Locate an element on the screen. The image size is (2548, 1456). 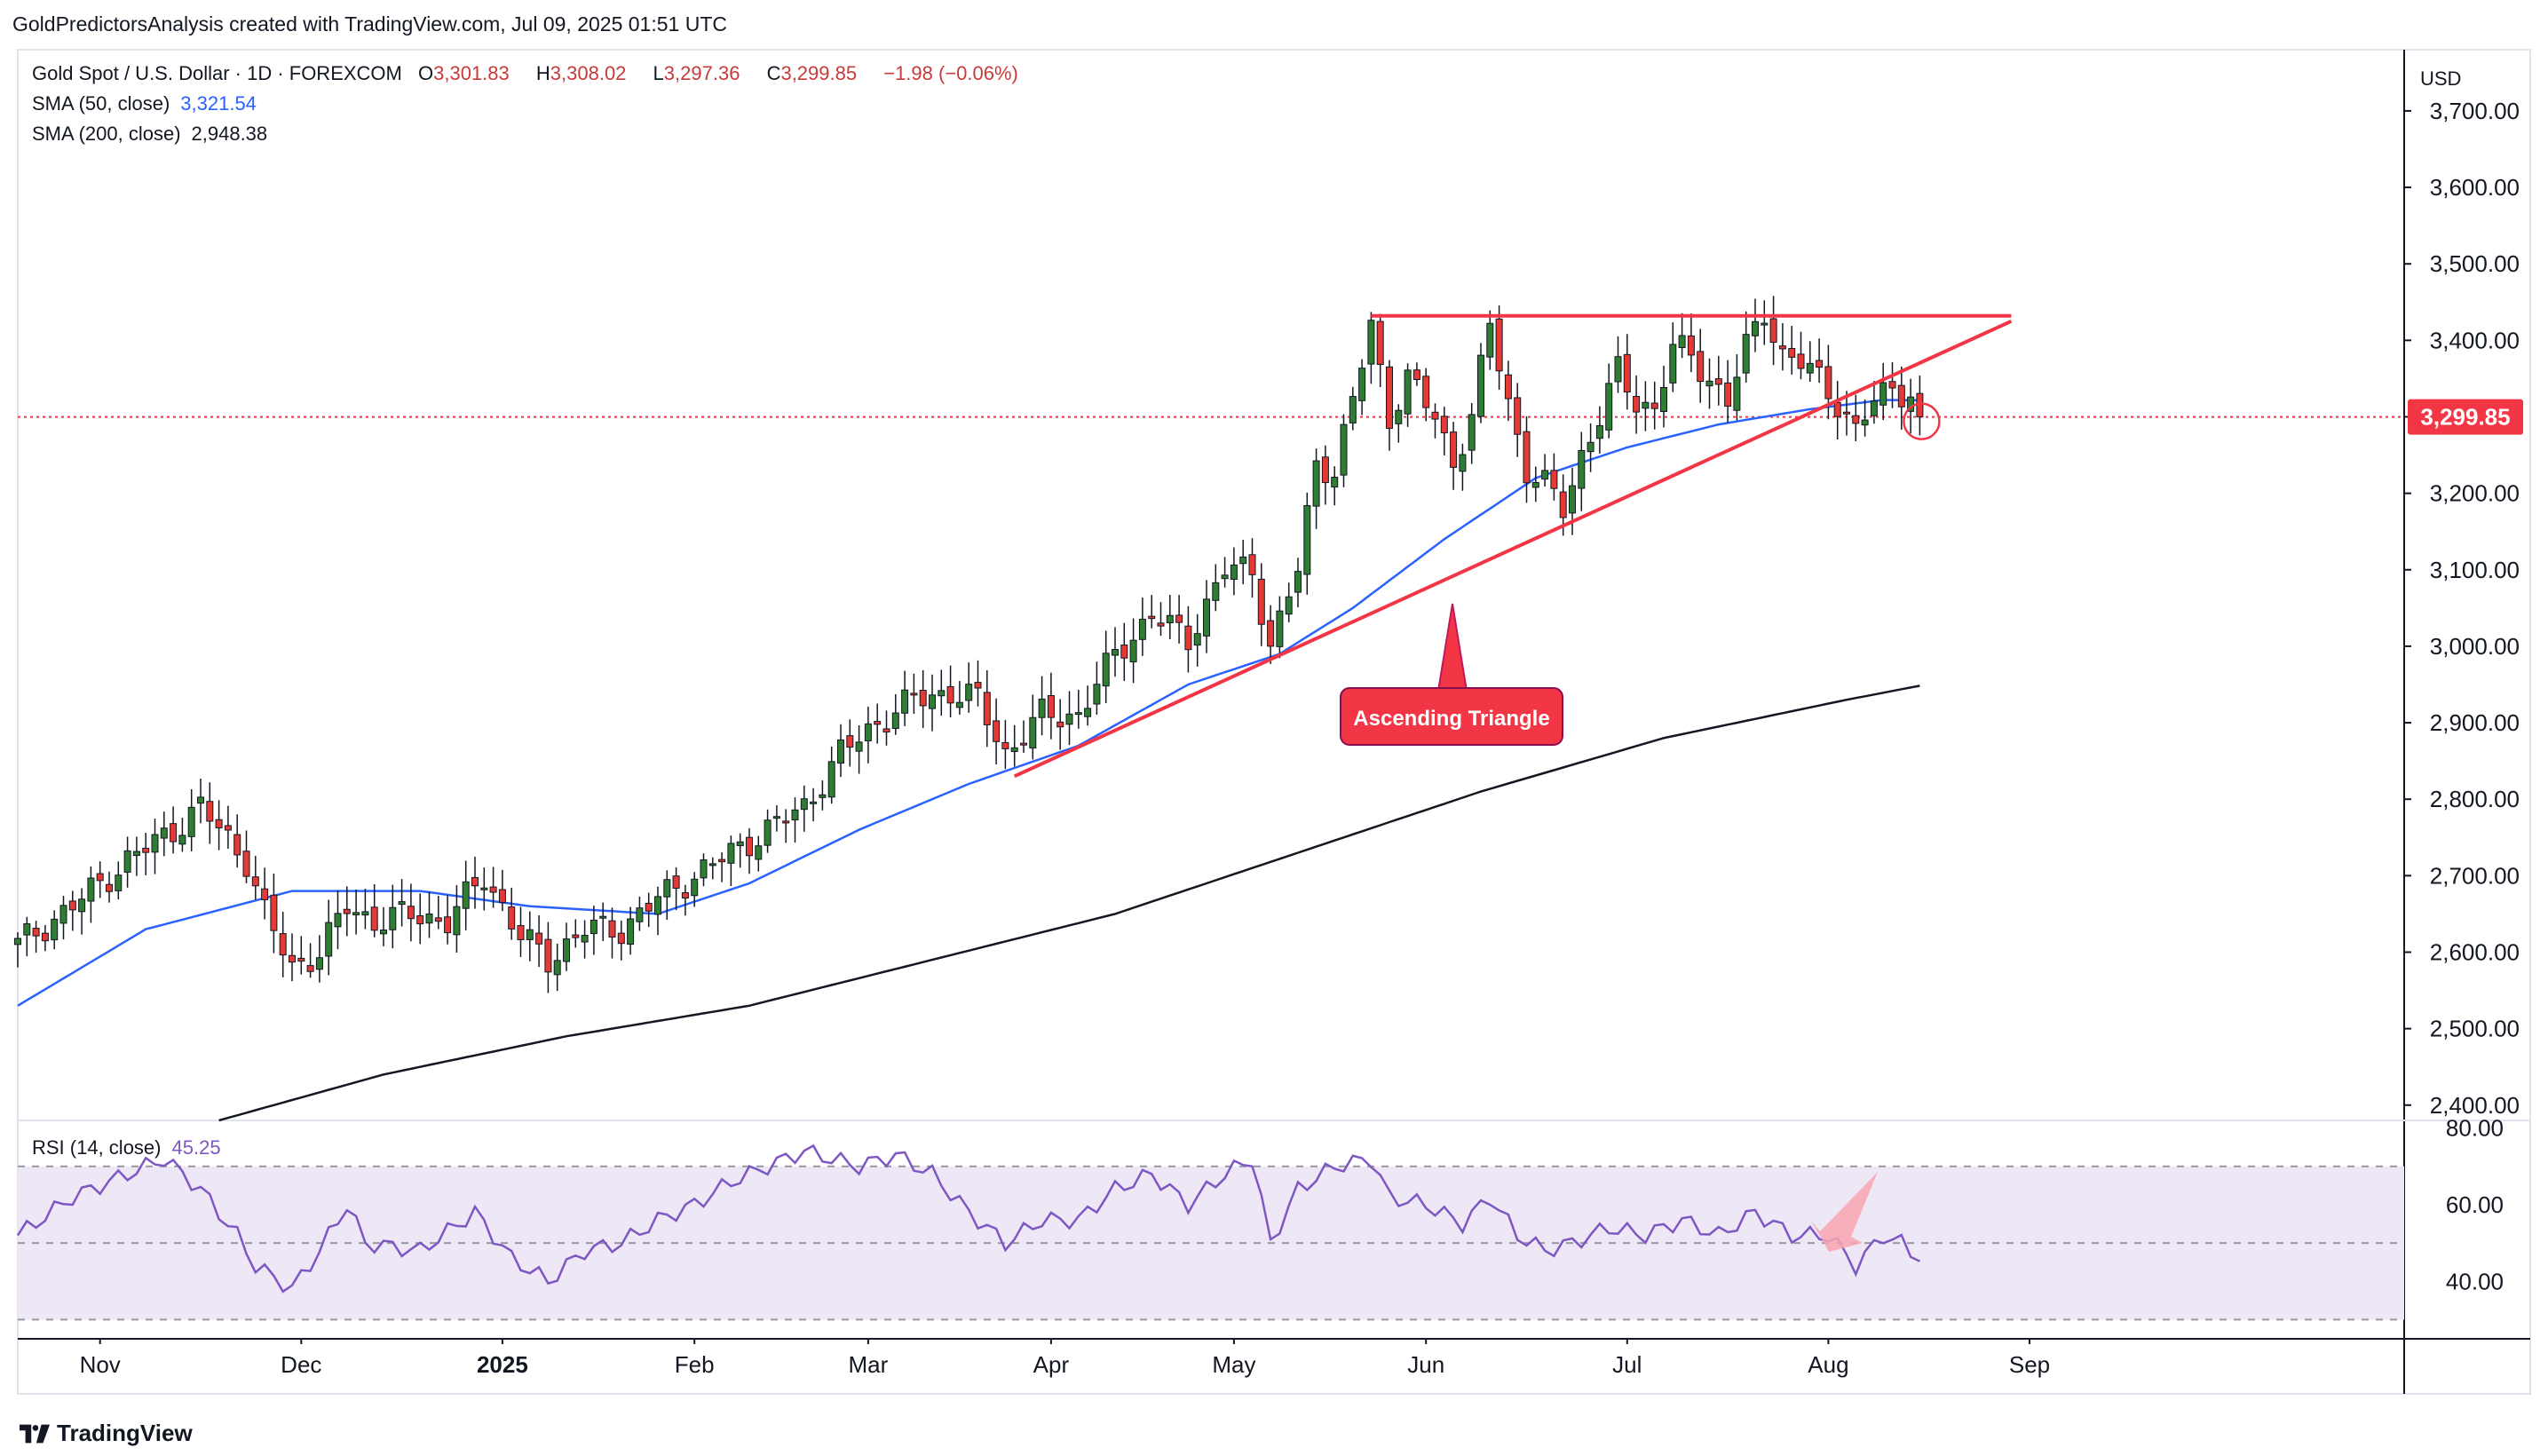
symbol-name: Gold Spot / U.S. Dollar · 1D · FOREXCOM is located at coordinates (217, 73).